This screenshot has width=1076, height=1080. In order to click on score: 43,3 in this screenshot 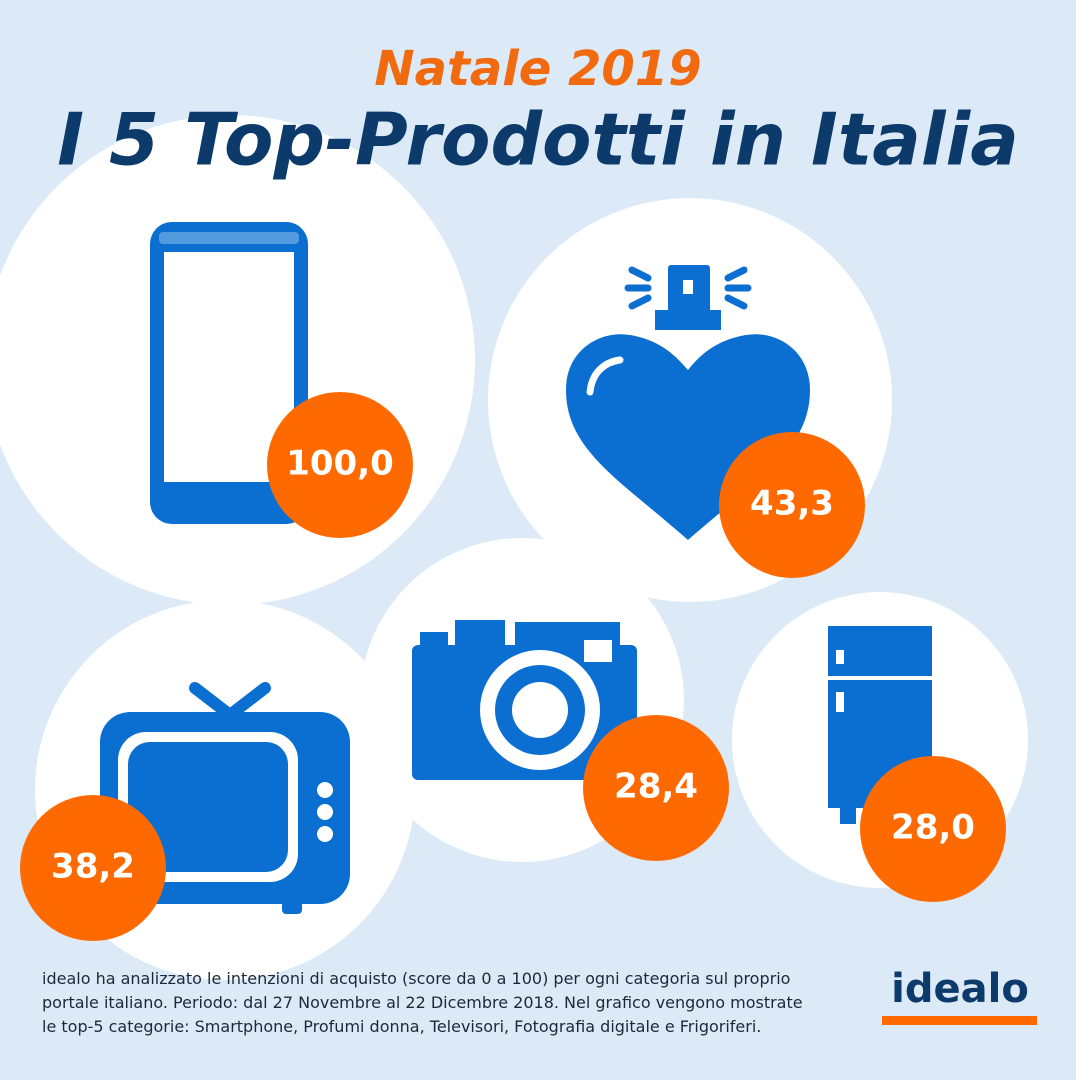, I will do `click(792, 504)`.